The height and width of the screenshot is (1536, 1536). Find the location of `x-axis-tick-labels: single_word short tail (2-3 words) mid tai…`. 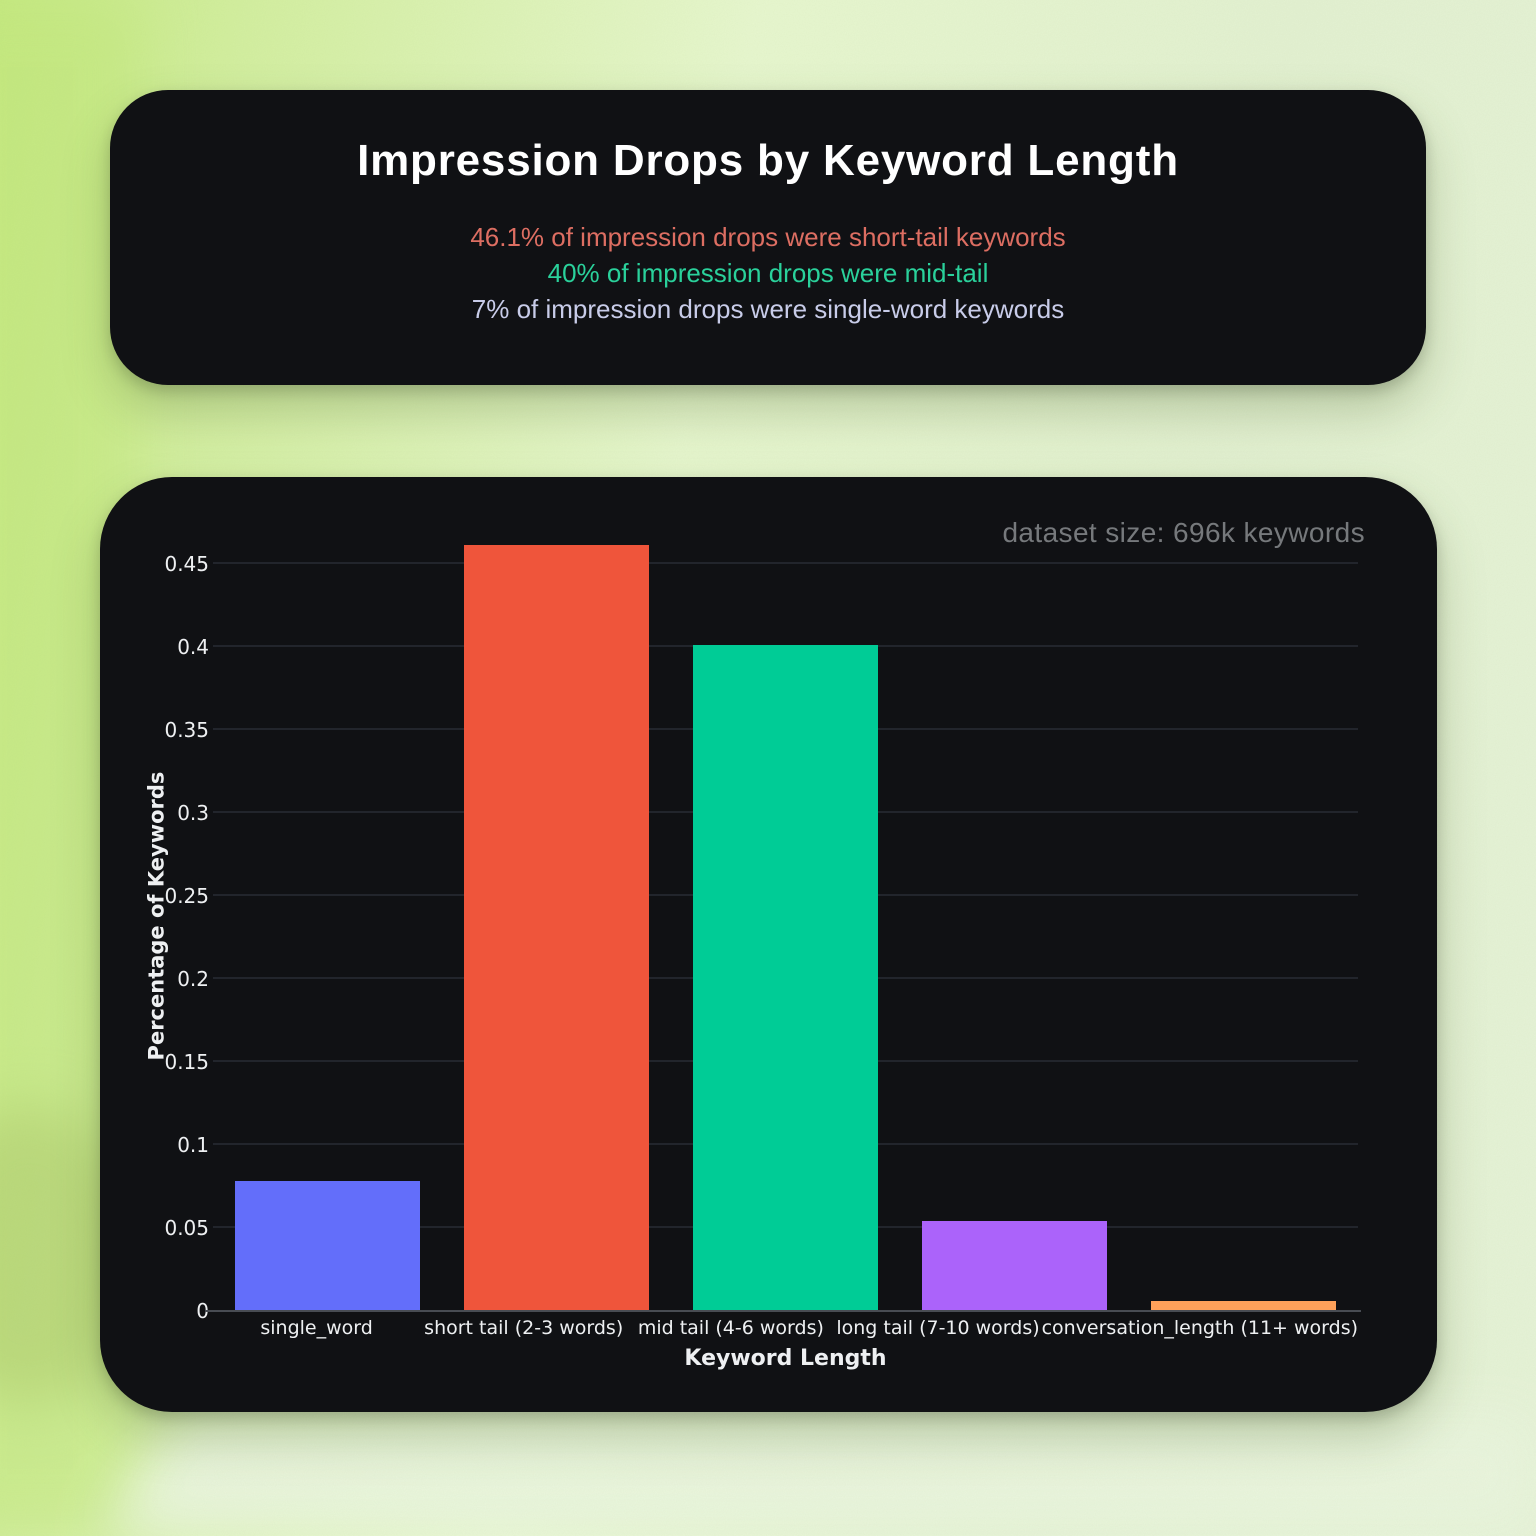

x-axis-tick-labels: single_word short tail (2-3 words) mid tai… is located at coordinates (785, 1328).